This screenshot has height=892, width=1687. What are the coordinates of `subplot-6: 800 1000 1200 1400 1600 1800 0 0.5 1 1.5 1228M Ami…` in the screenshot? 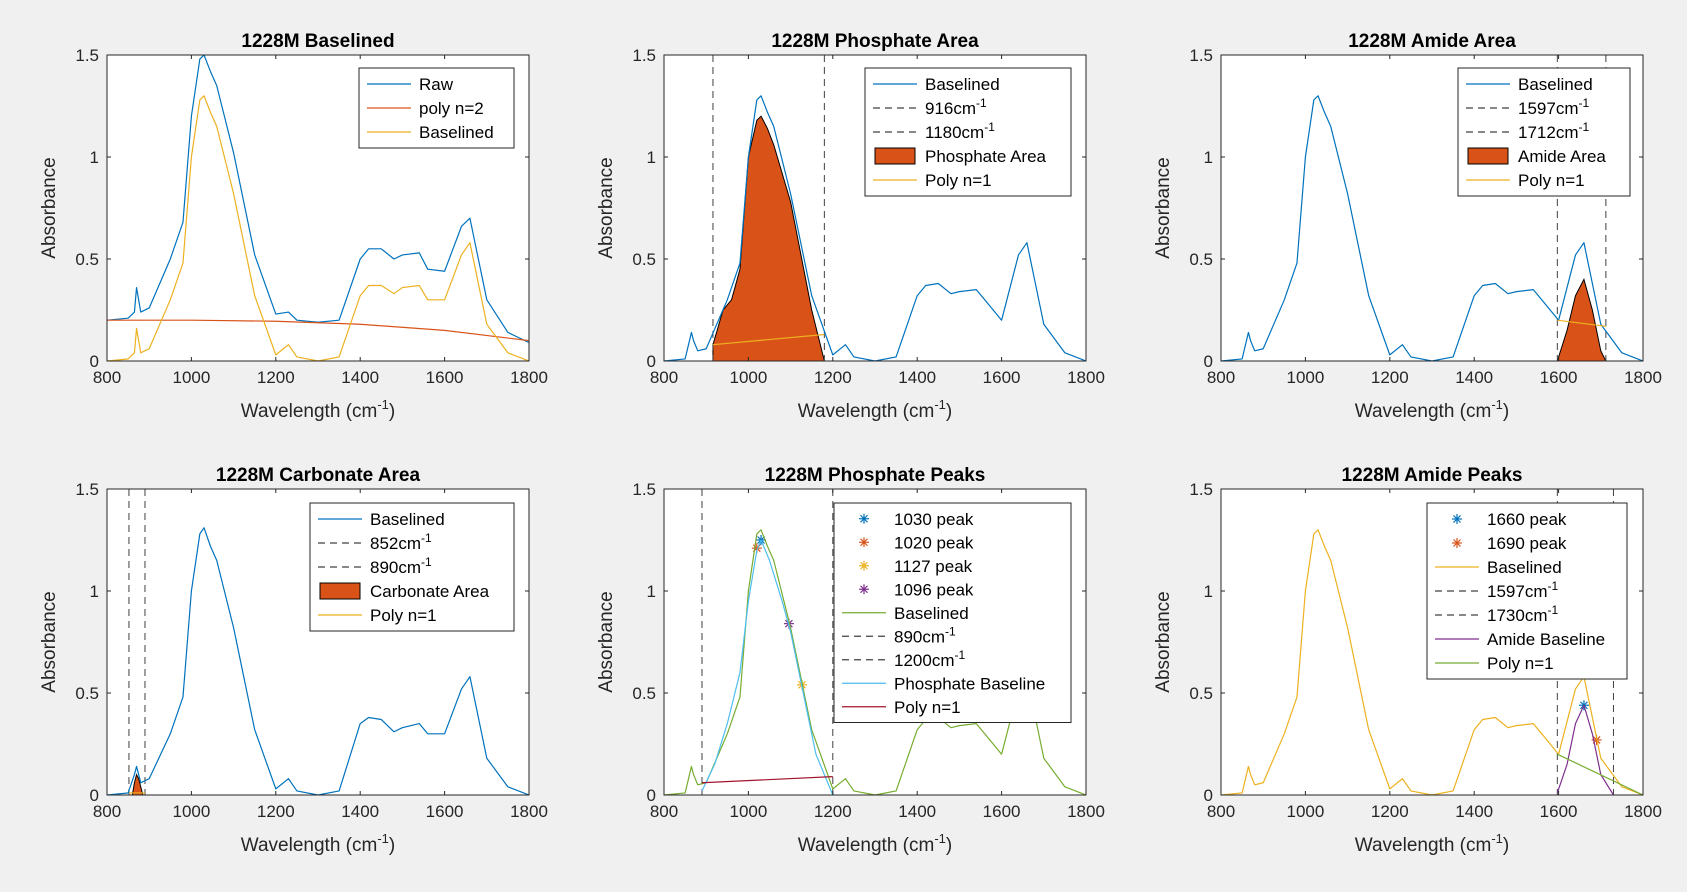 It's located at (1407, 660).